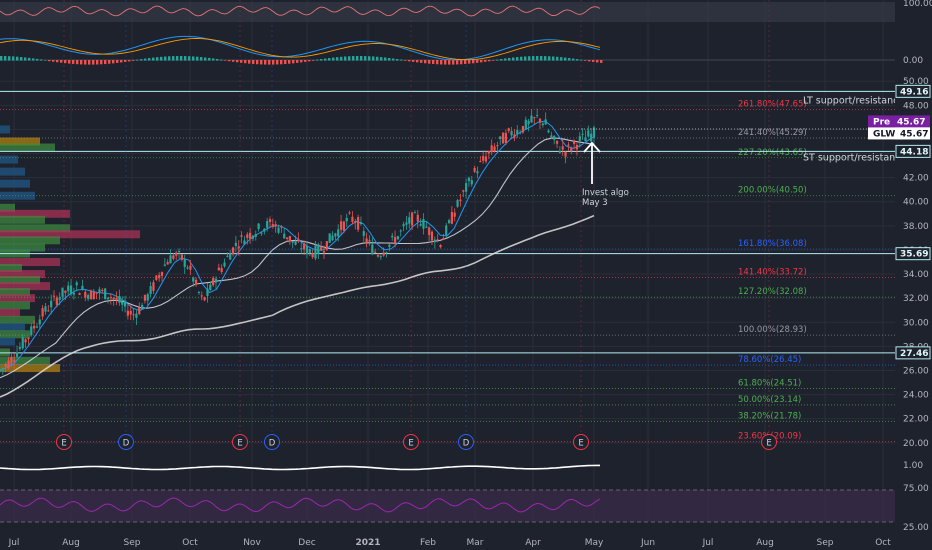 The width and height of the screenshot is (932, 550). What do you see at coordinates (916, 528) in the screenshot?
I see `rsi-tick-label: 25.00` at bounding box center [916, 528].